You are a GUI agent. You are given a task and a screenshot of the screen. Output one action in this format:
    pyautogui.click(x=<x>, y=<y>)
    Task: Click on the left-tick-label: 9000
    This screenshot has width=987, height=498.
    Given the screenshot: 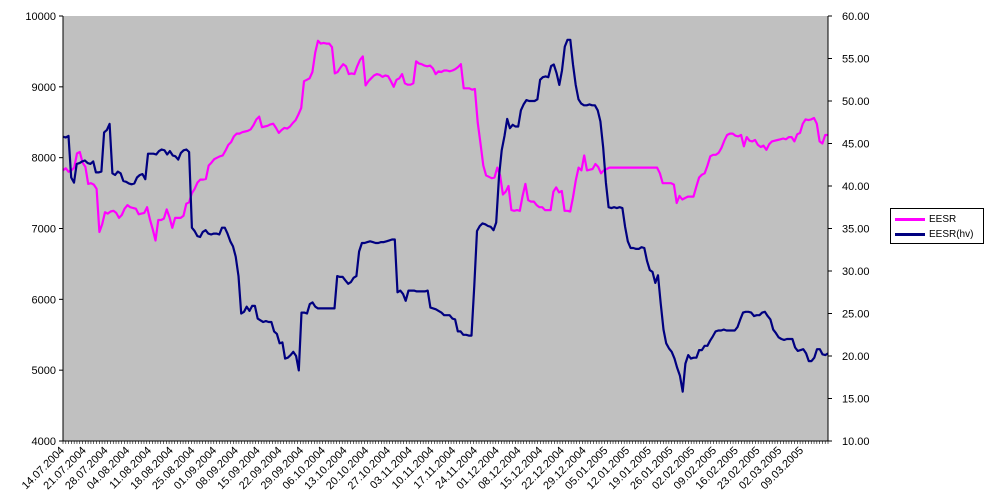 What is the action you would take?
    pyautogui.click(x=44, y=88)
    